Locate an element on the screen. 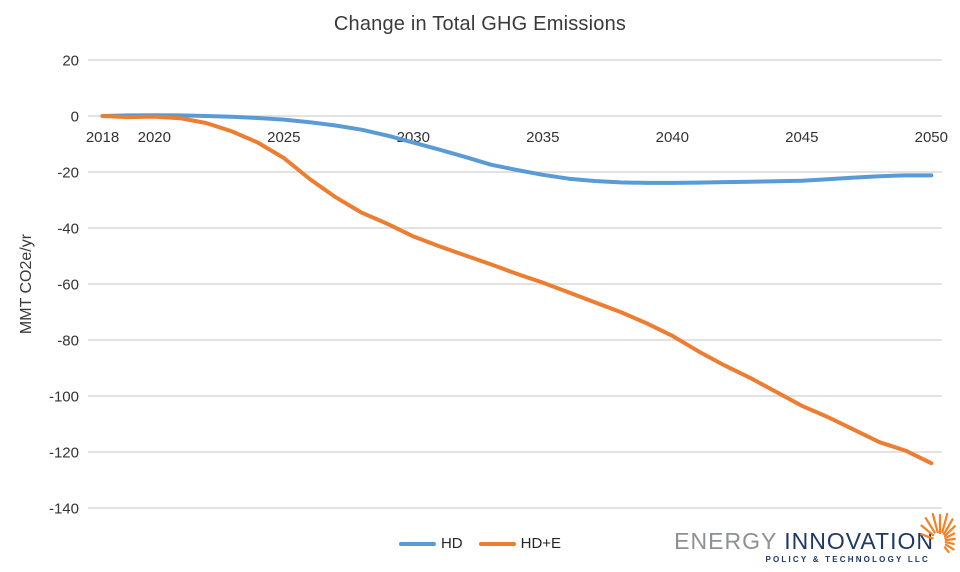 Image resolution: width=960 pixels, height=572 pixels. logo-tagline: POLICY & TECHNOLOGY LLC is located at coordinates (847, 559).